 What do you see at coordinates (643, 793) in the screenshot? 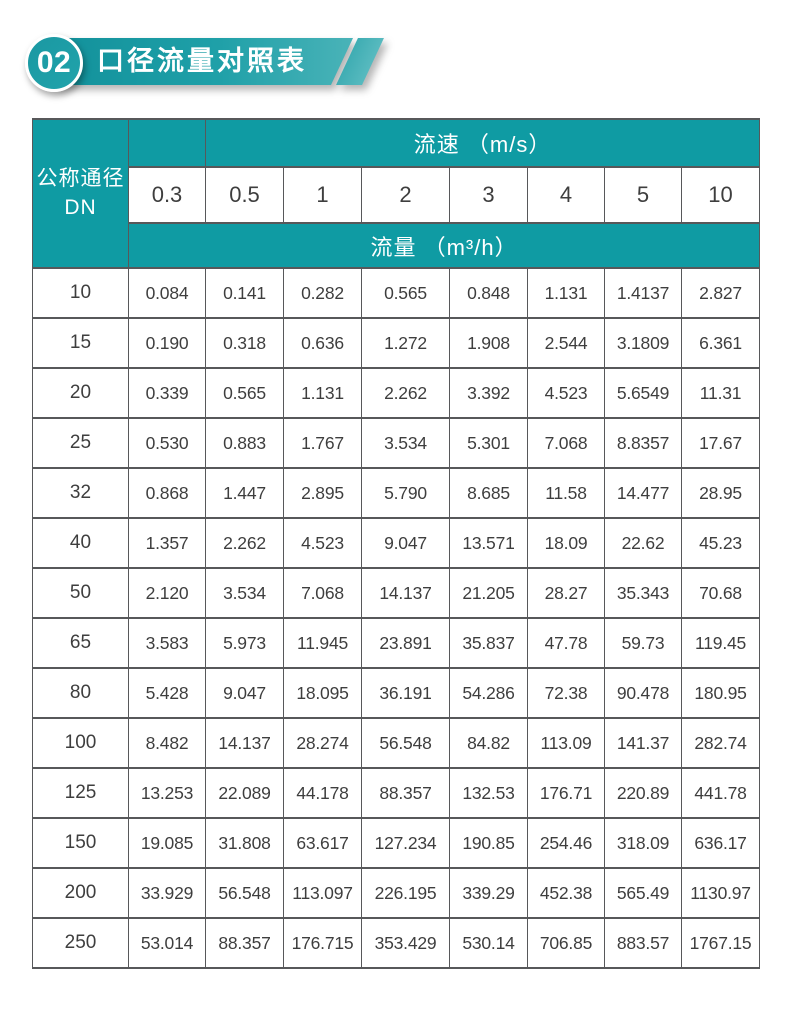
I see `flow-value: 220.89` at bounding box center [643, 793].